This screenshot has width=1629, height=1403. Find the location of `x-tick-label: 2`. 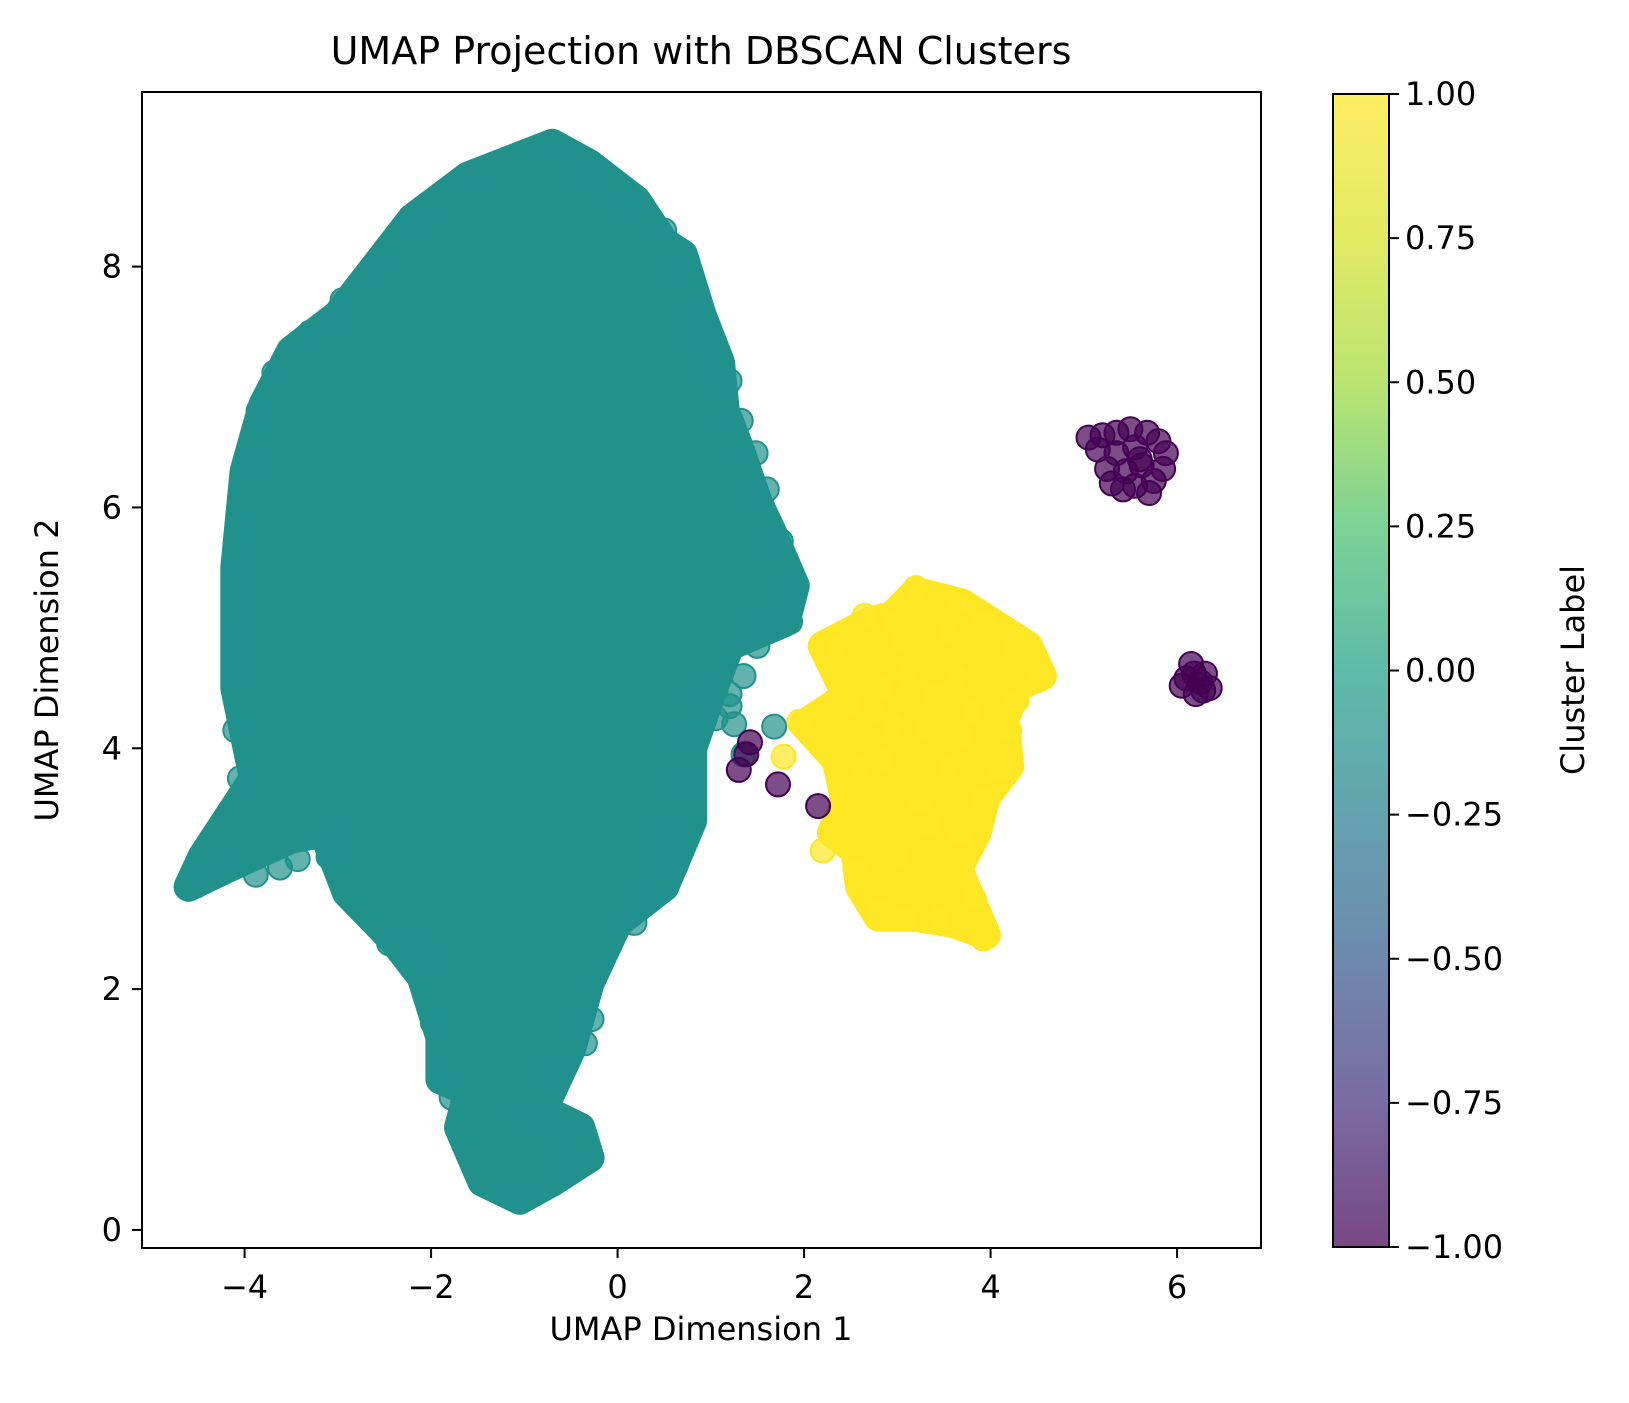

x-tick-label: 2 is located at coordinates (804, 1287).